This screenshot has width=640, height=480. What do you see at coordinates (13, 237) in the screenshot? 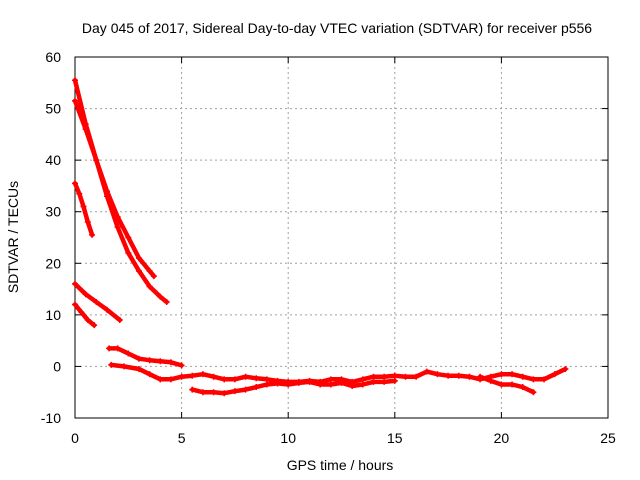
I see `y-axis-label: SDTVAR / TECUs` at bounding box center [13, 237].